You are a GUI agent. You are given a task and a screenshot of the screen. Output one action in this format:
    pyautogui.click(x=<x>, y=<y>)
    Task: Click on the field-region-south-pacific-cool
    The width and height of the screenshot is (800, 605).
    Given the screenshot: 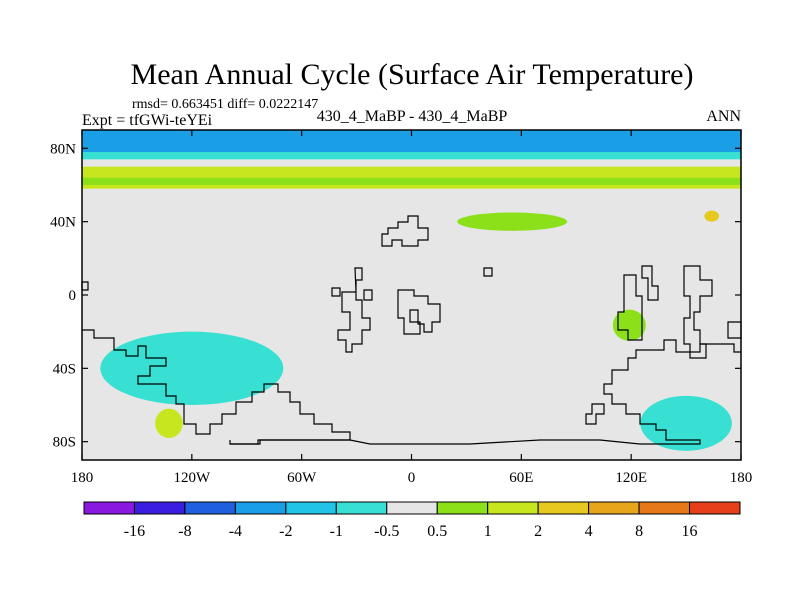 What is the action you would take?
    pyautogui.click(x=192, y=368)
    